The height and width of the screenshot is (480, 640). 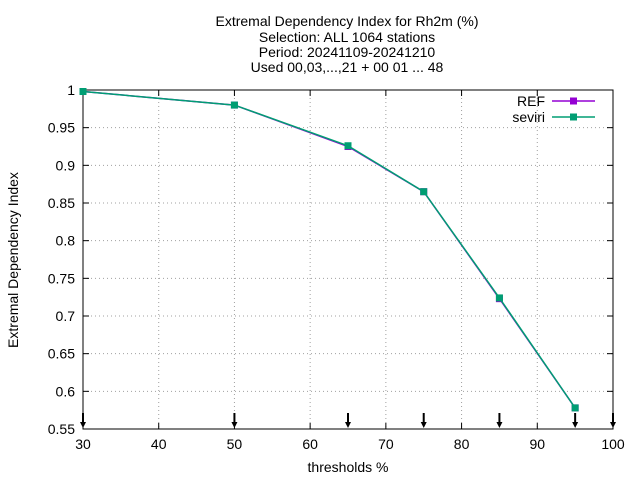 What do you see at coordinates (347, 21) in the screenshot?
I see `title-line-1: Extremal Dependency Index for Rh2m (%)` at bounding box center [347, 21].